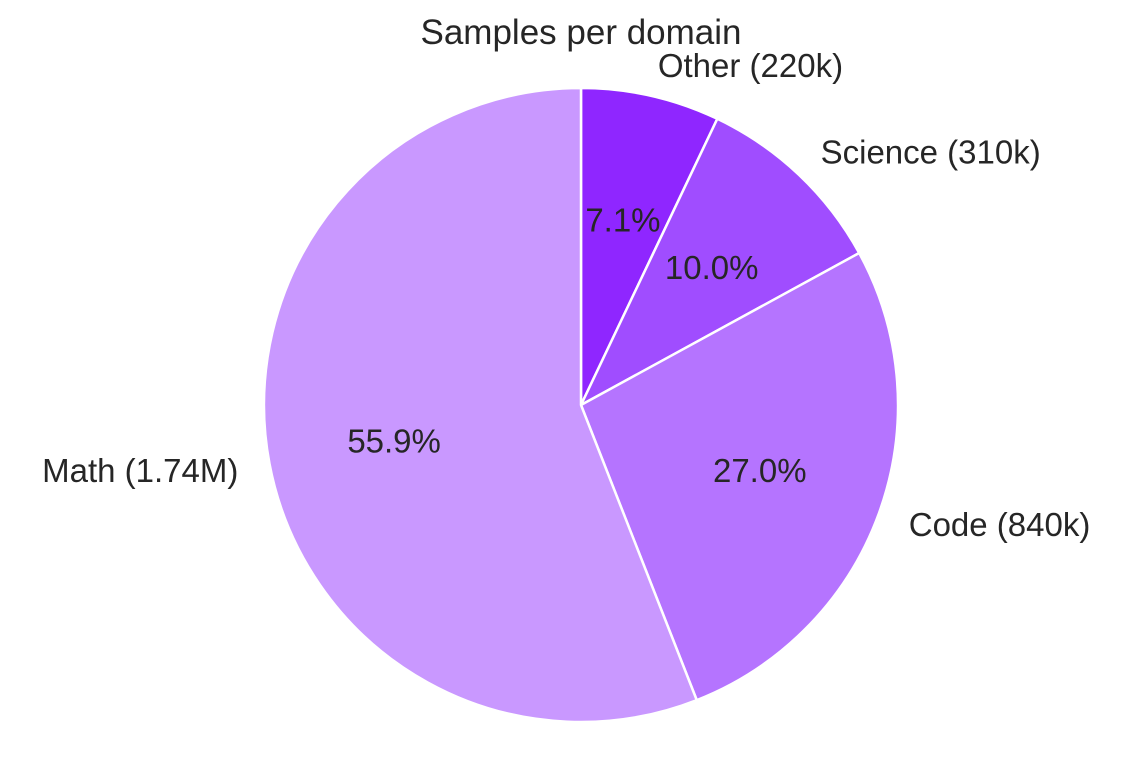 The height and width of the screenshot is (766, 1130). I want to click on pct-label-math: 55.9%, so click(394, 440).